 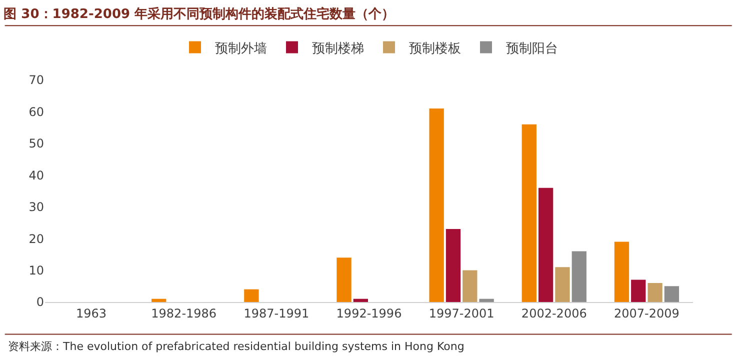 I want to click on x-tick-label: 1963, so click(x=91, y=313).